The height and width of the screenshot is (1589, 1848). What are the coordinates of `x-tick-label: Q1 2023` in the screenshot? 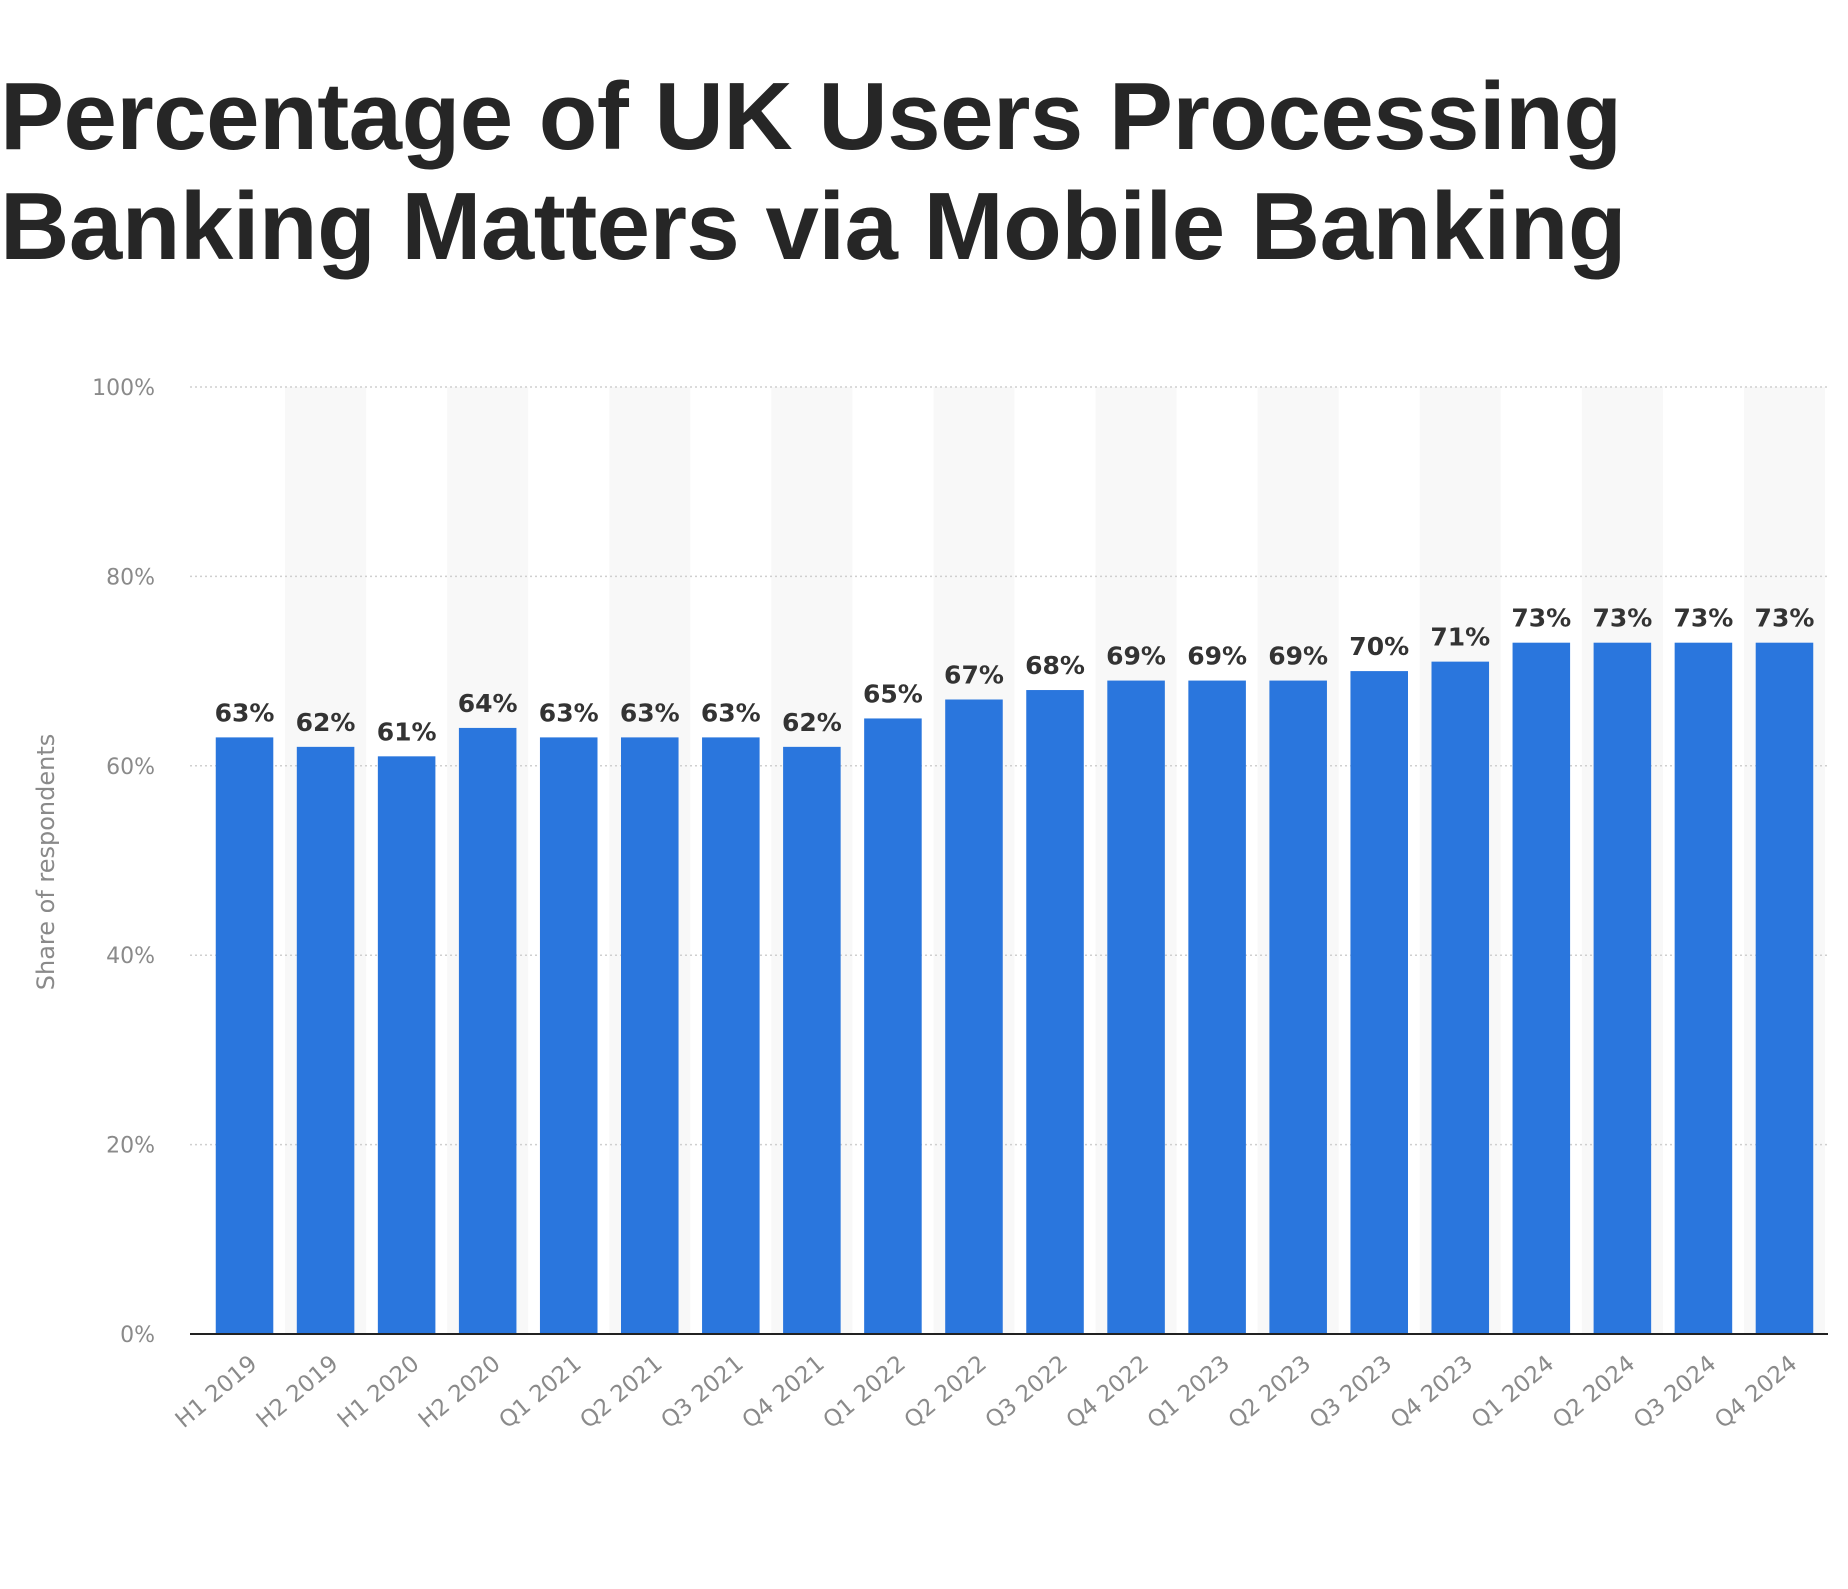 It's located at (1189, 1392).